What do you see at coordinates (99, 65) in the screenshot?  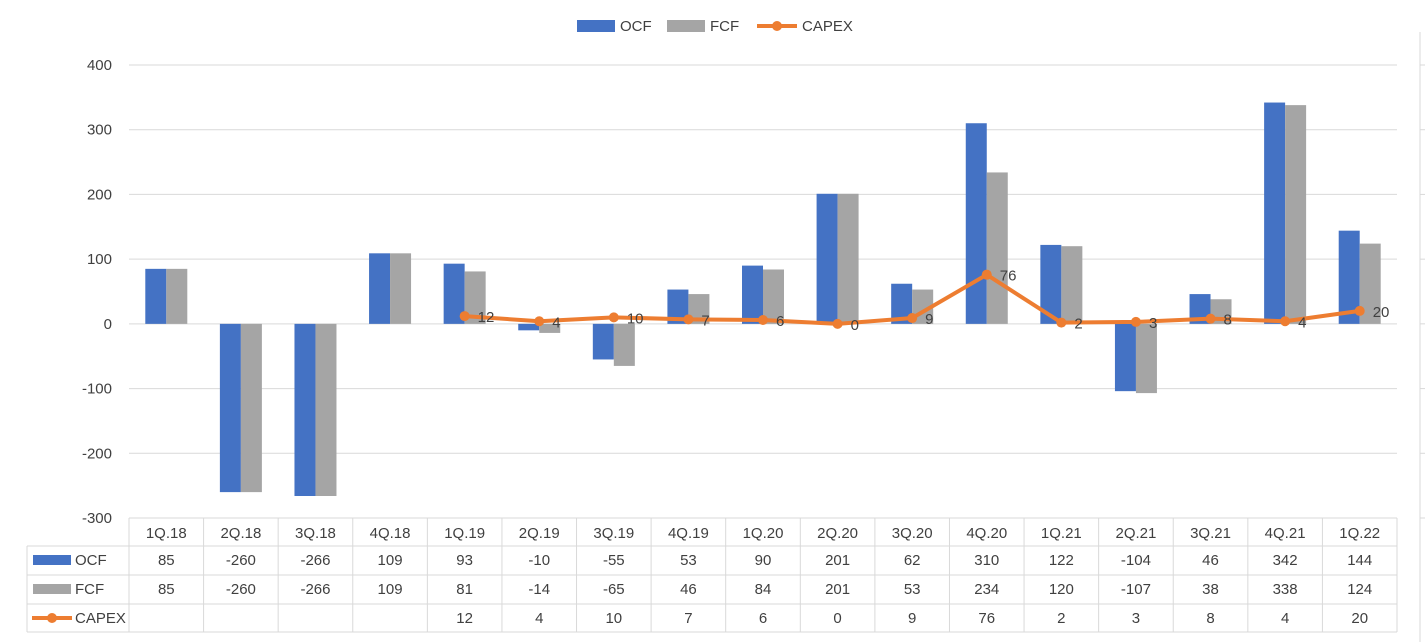 I see `y-tick-label: 400` at bounding box center [99, 65].